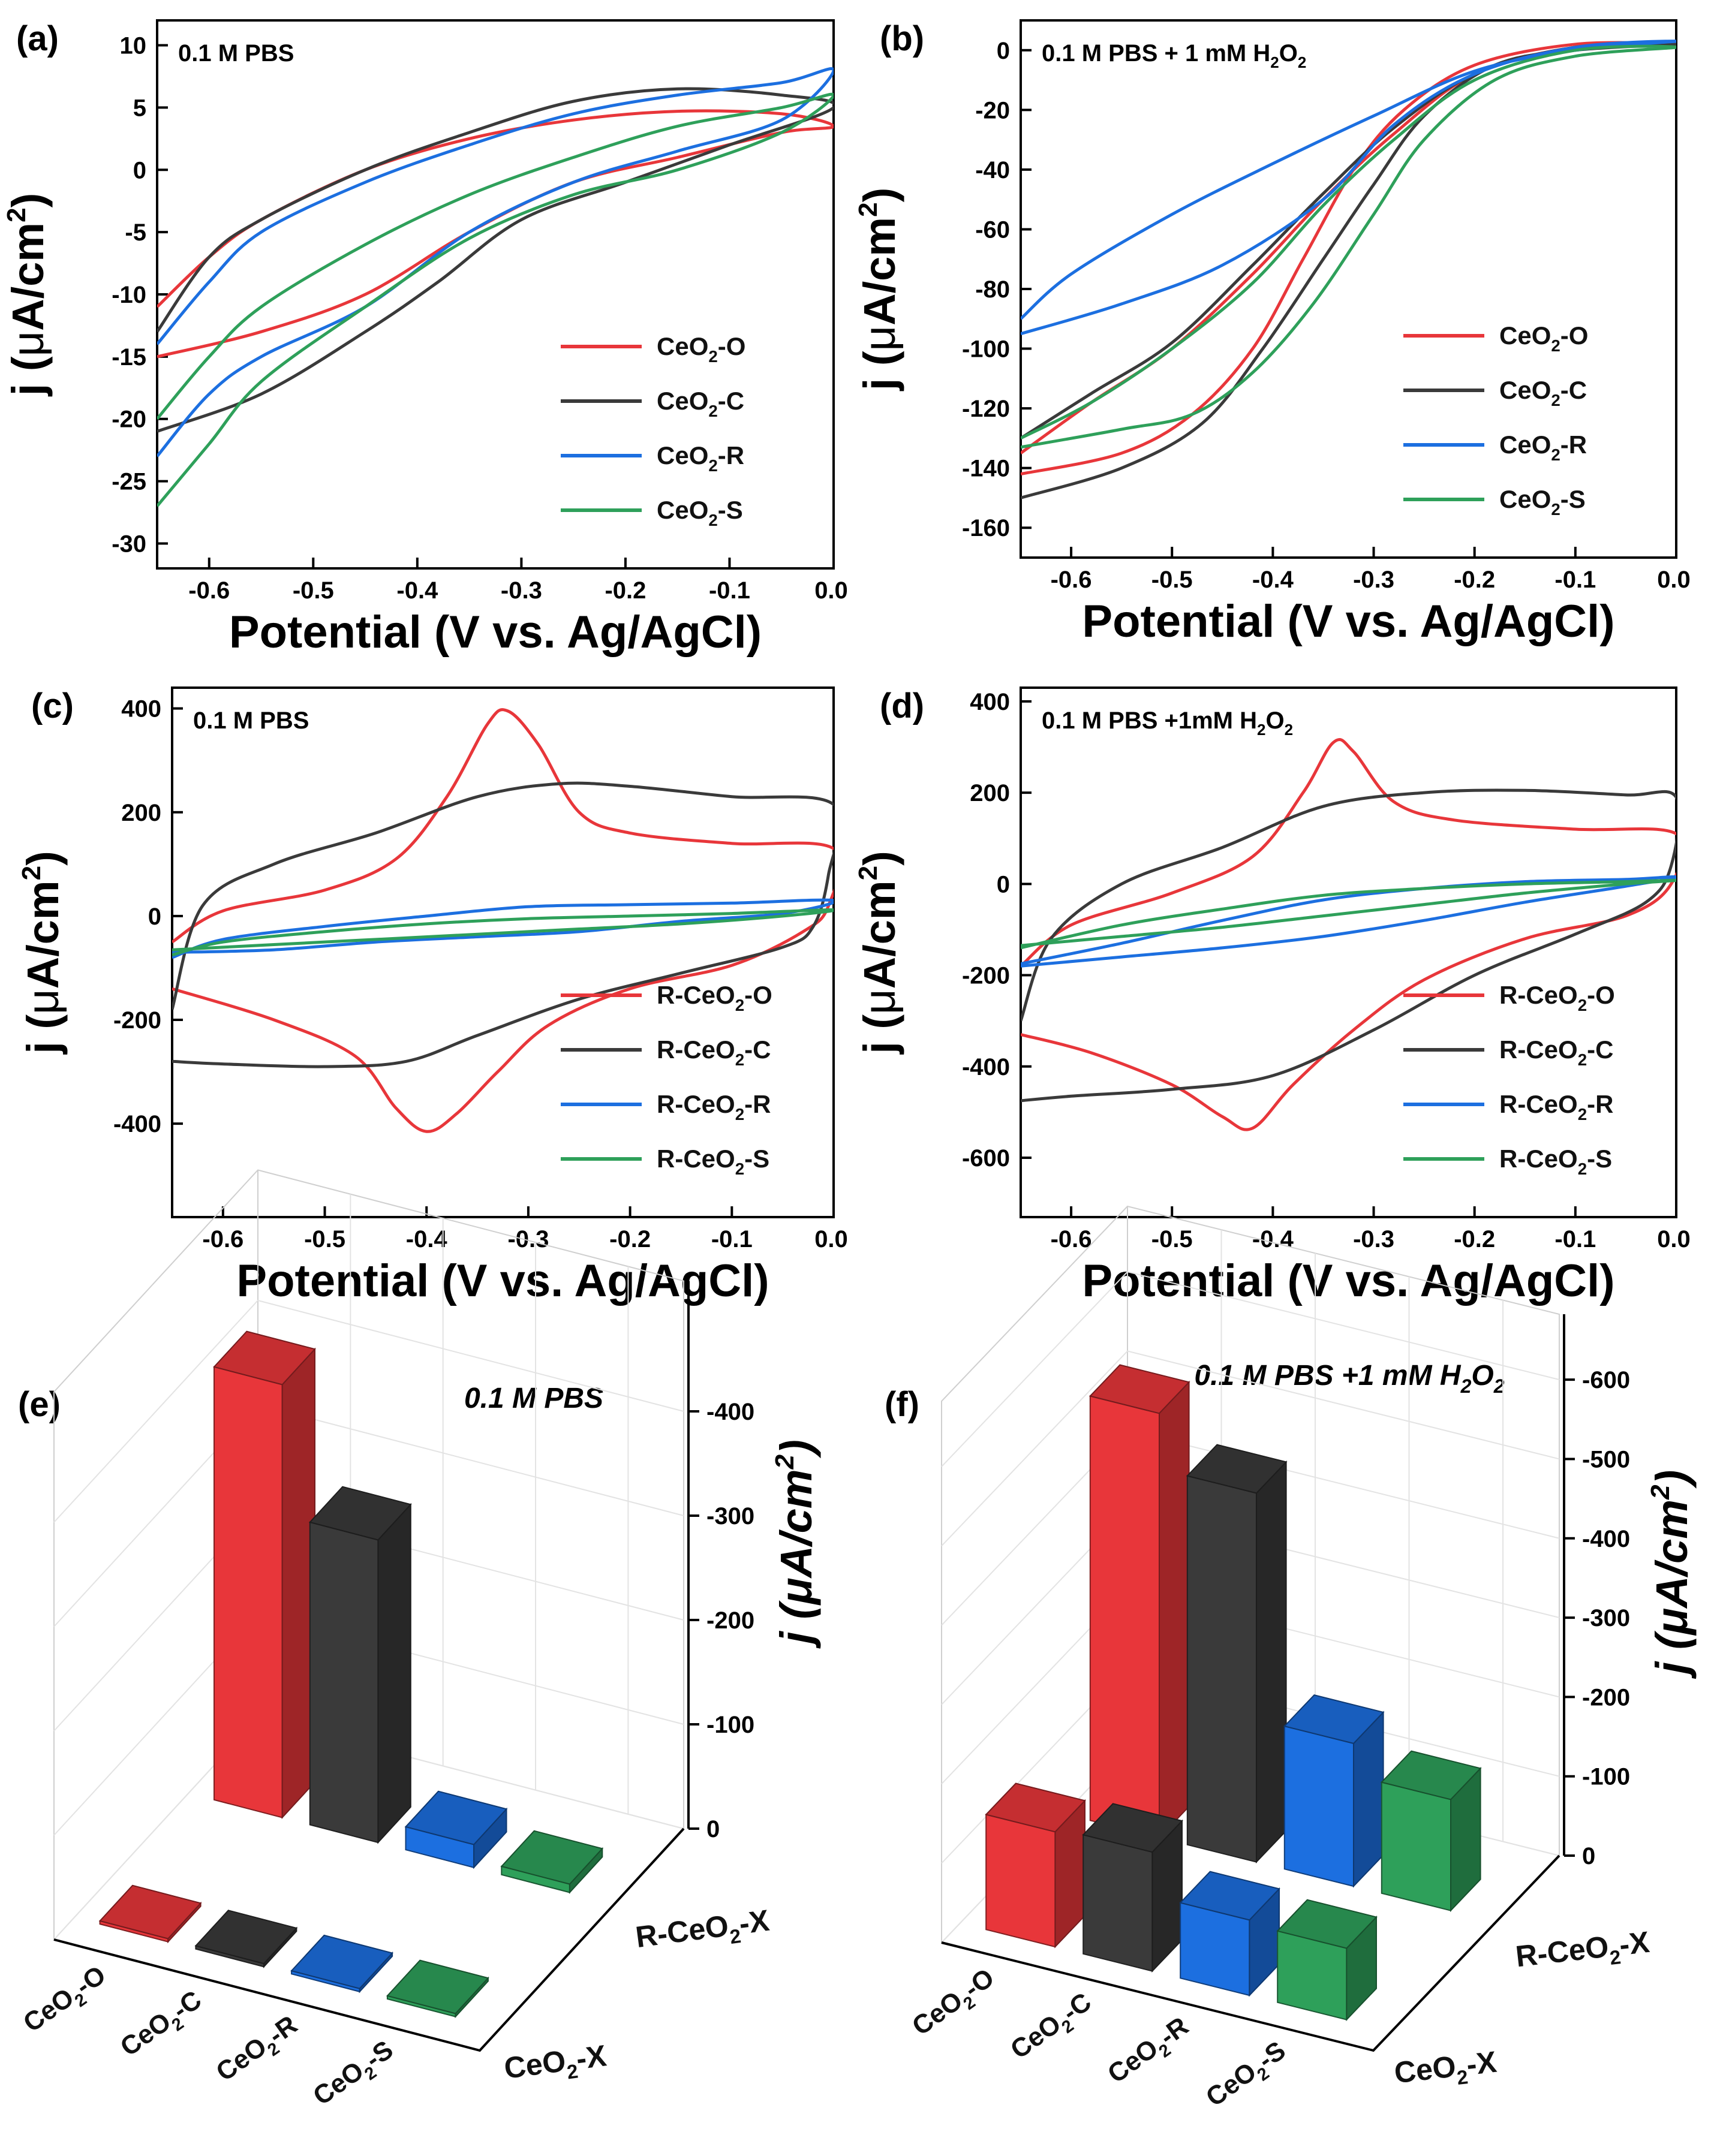  Describe the element at coordinates (1156, 53) in the screenshot. I see `panel-b-annotation-main: 0.1 M PBS + 1 mM H` at that location.